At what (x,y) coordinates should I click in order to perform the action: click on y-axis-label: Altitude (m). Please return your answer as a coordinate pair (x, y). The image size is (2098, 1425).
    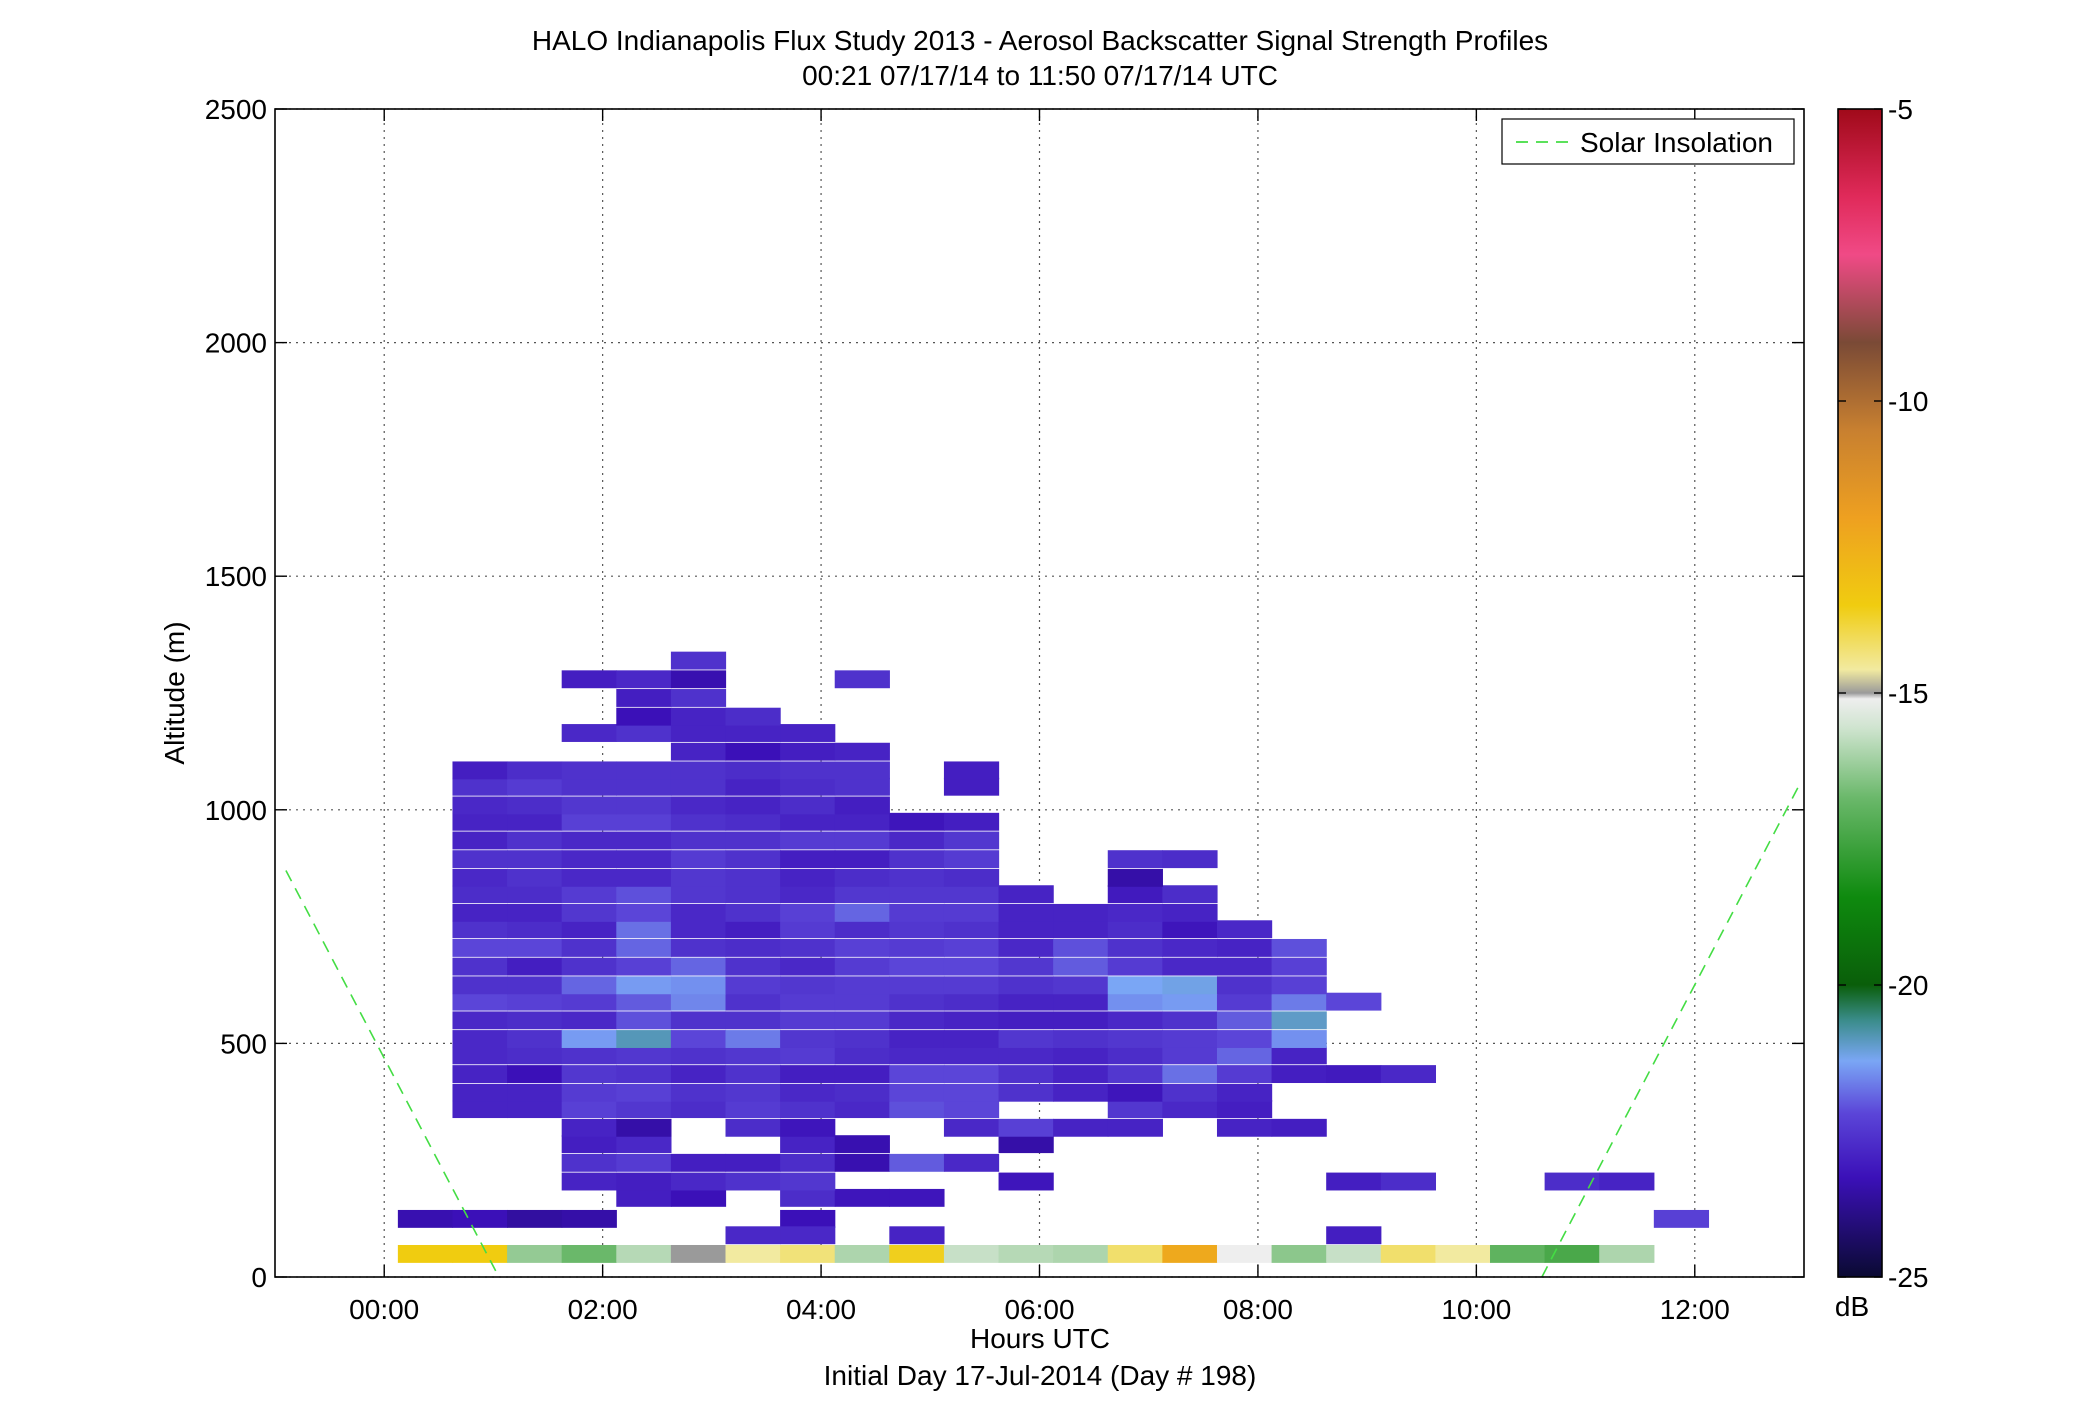
    Looking at the image, I should click on (174, 692).